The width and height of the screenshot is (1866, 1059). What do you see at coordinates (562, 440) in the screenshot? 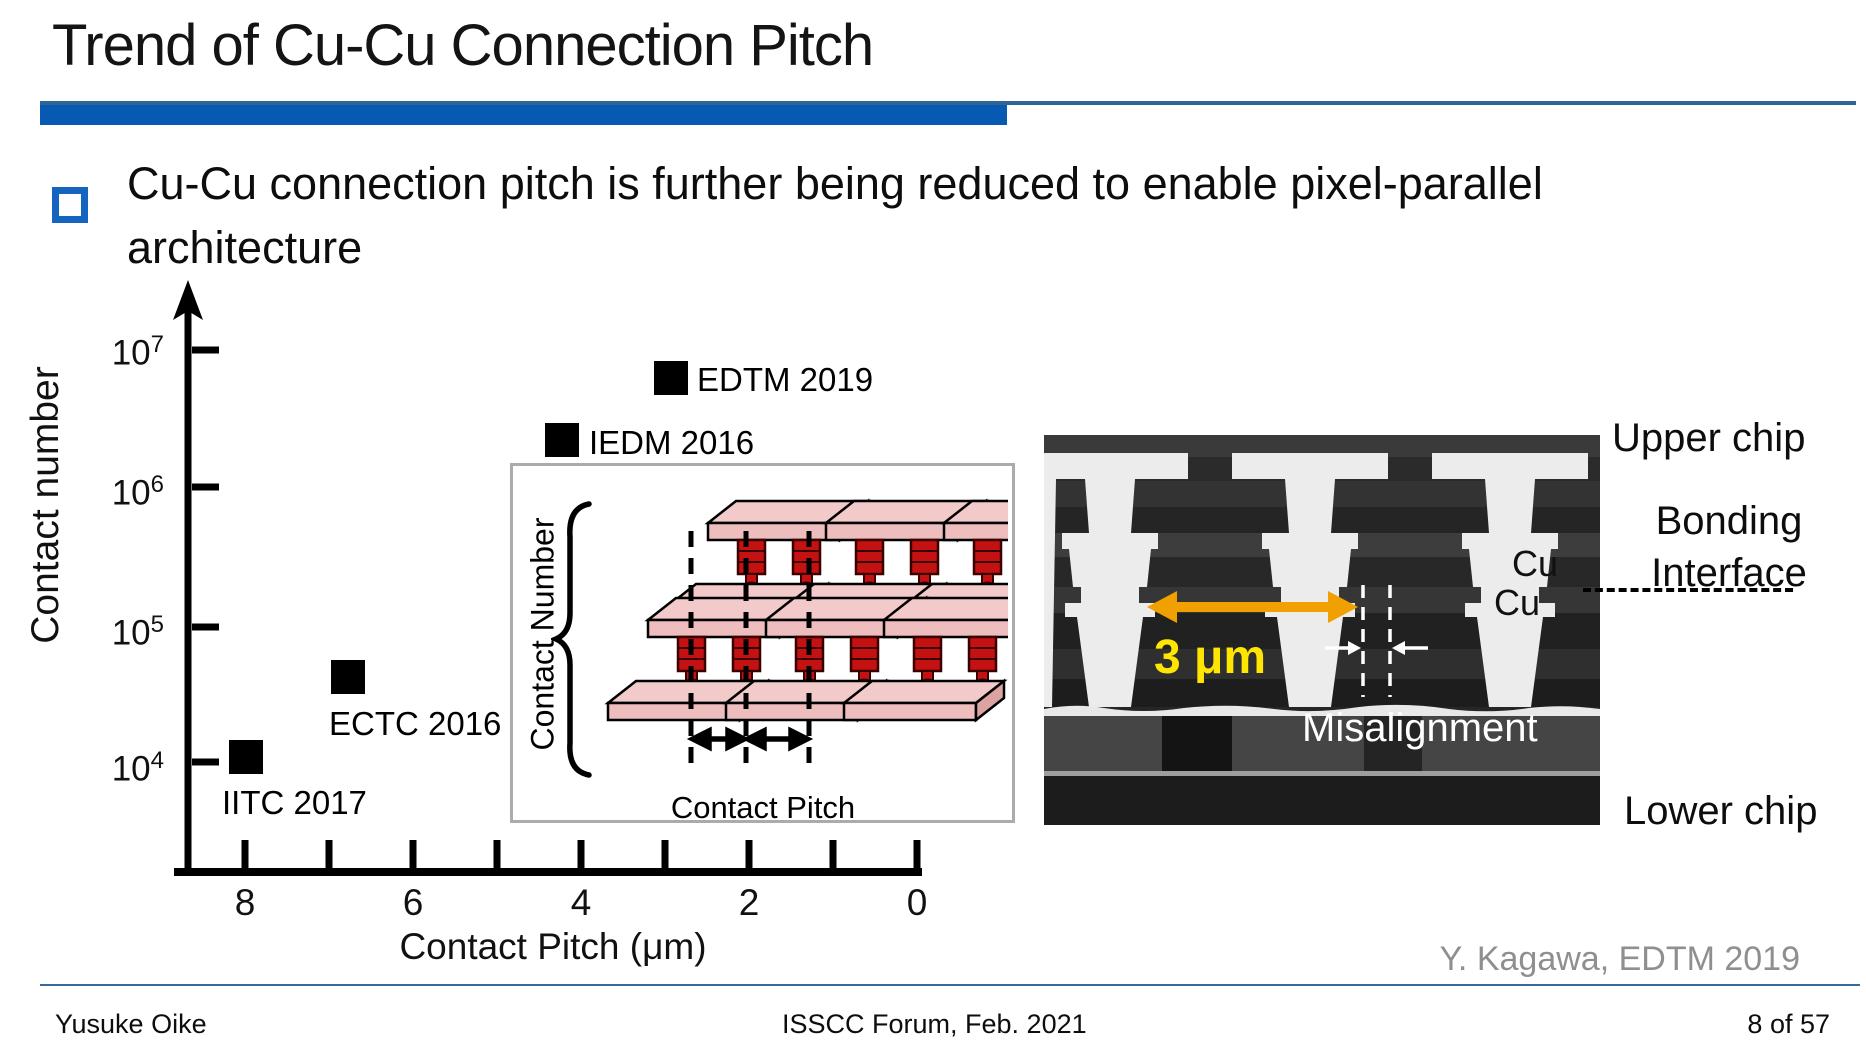
I see `data-point-iedm-2016` at bounding box center [562, 440].